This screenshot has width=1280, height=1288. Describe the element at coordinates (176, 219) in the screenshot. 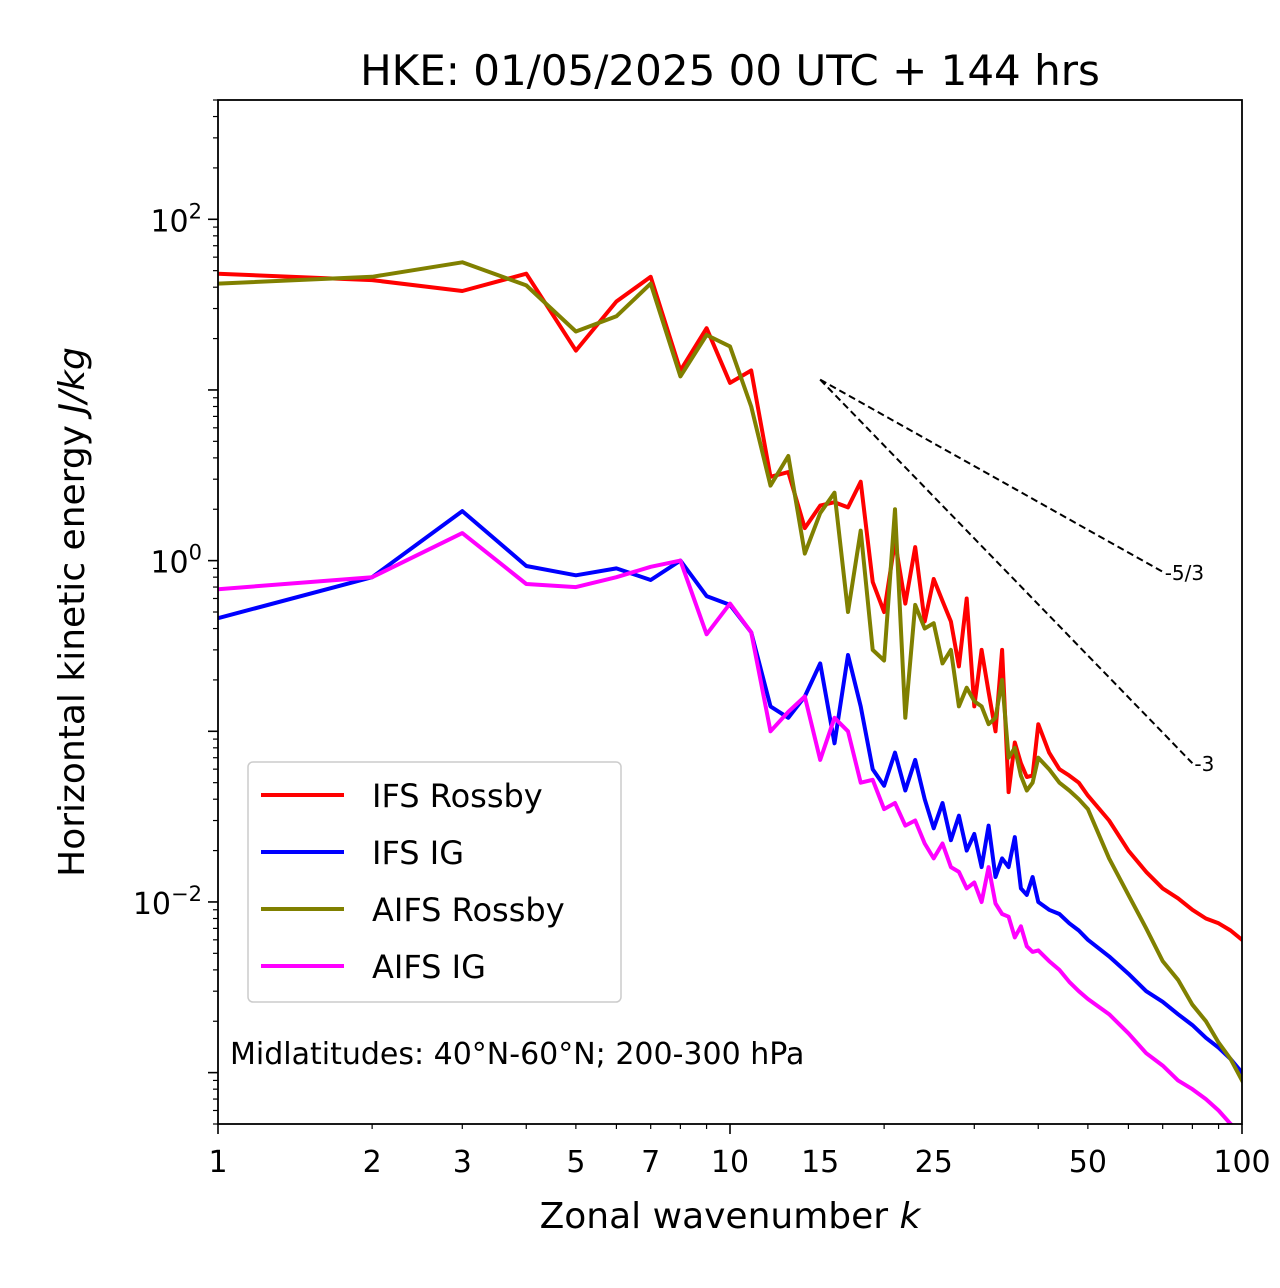

I see `y-tick-label: 10²` at that location.